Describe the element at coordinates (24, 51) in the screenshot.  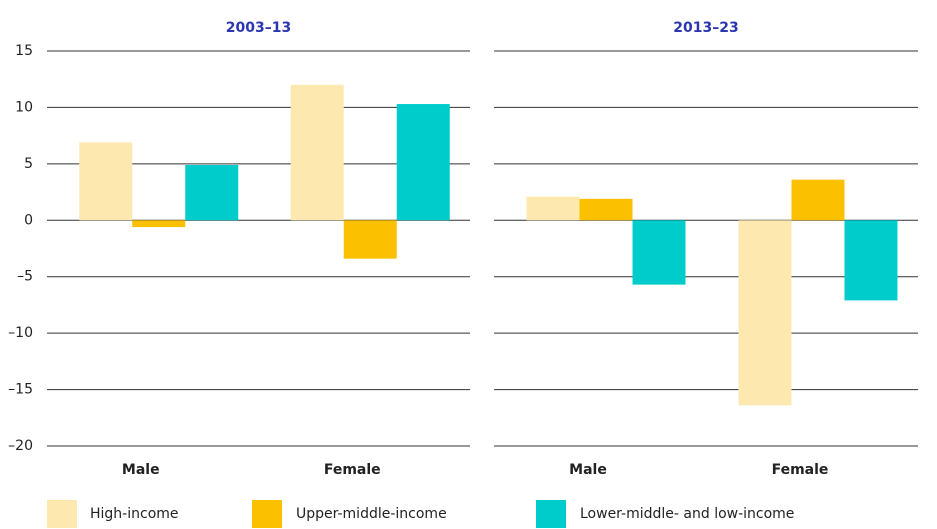
I see `y-tick-label: 15` at that location.